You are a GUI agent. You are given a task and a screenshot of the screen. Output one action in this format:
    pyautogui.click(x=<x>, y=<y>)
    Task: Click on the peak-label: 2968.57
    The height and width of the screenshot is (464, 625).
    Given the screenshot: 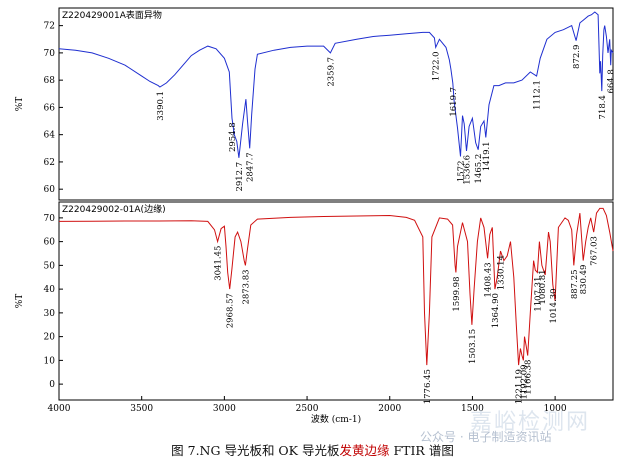 What is the action you would take?
    pyautogui.click(x=231, y=310)
    